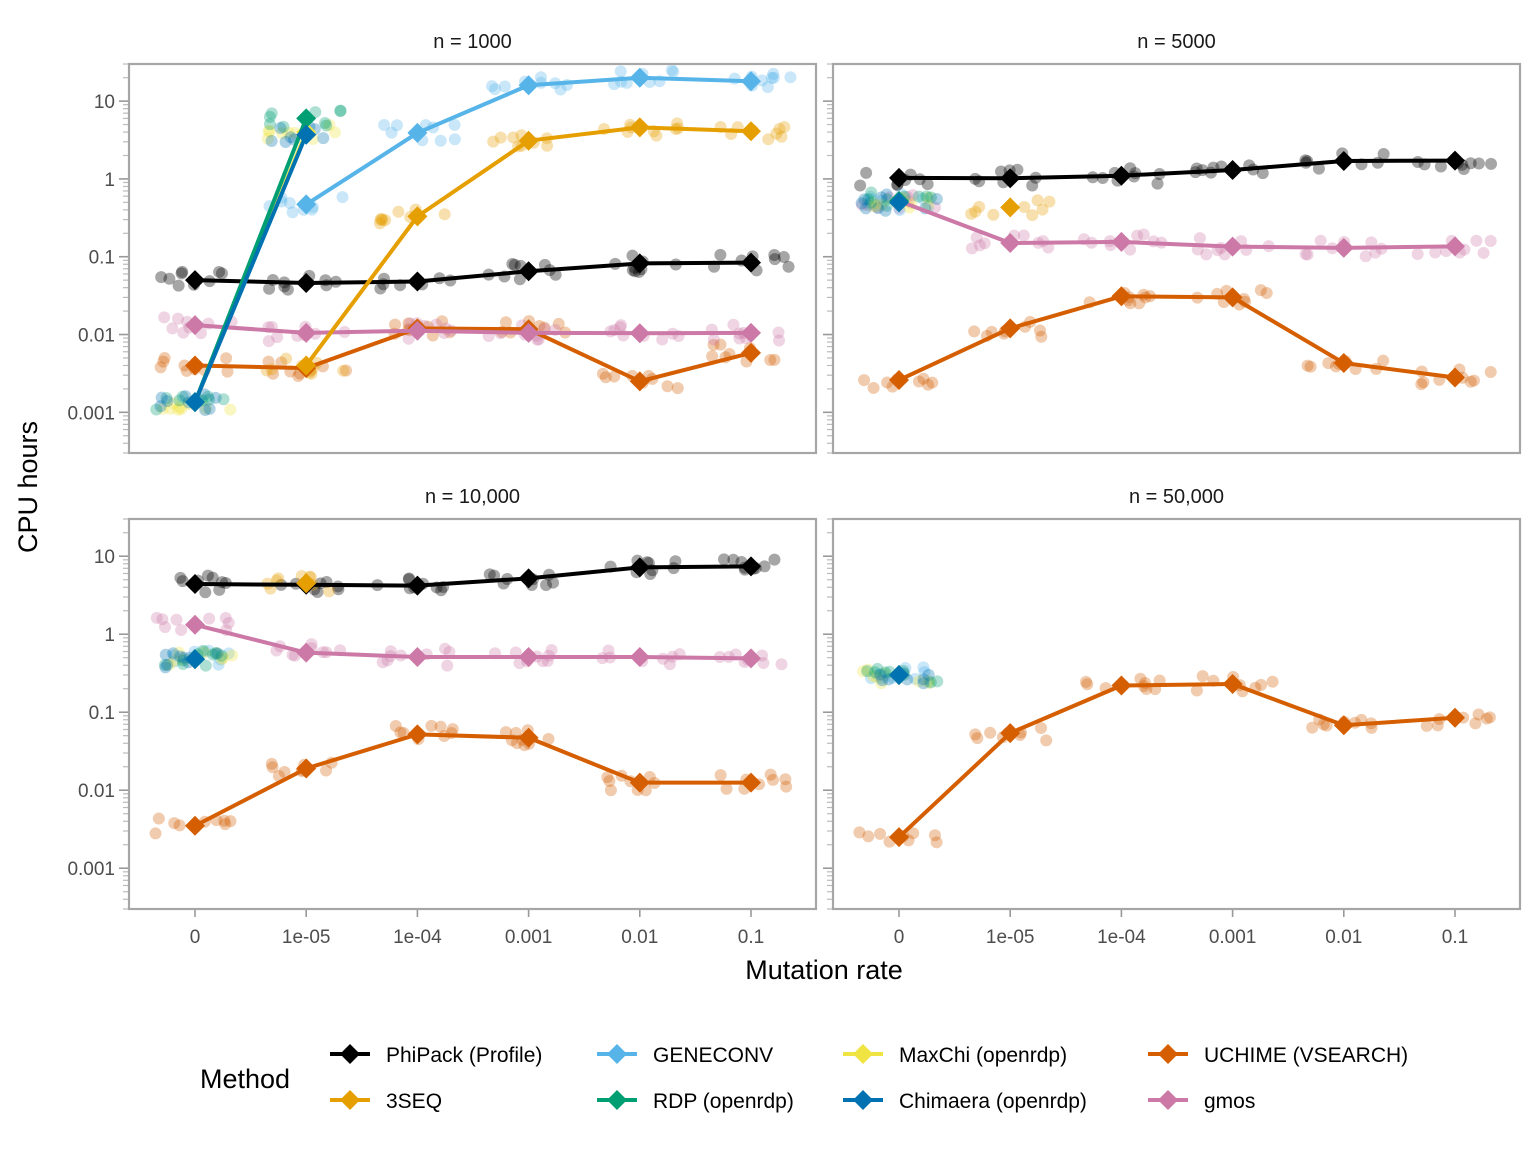 The width and height of the screenshot is (1536, 1152). I want to click on panel-3-uchime-vsearch-series, so click(473, 780).